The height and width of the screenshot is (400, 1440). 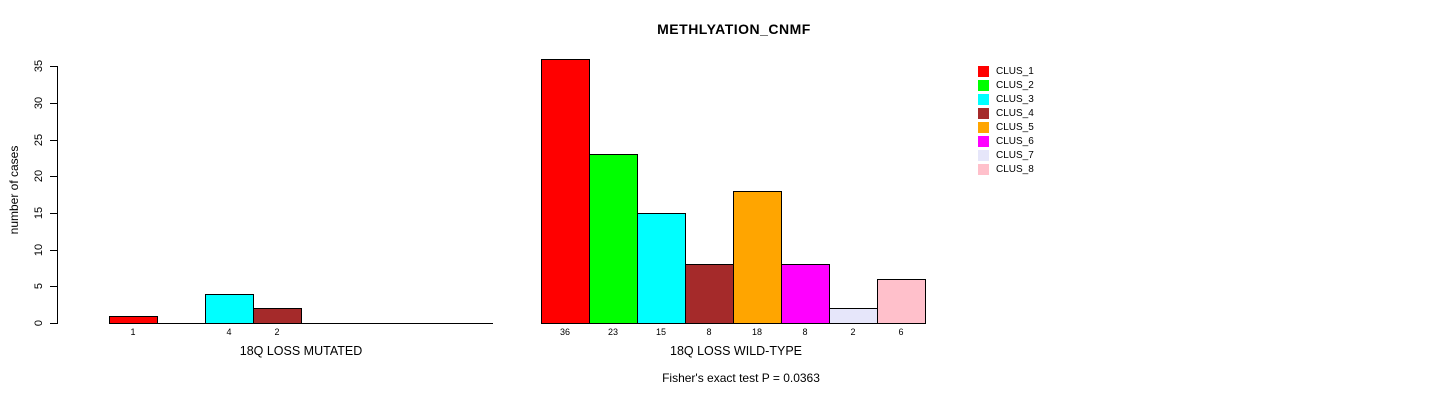 What do you see at coordinates (39, 213) in the screenshot?
I see `y-axis-tick-label: 15` at bounding box center [39, 213].